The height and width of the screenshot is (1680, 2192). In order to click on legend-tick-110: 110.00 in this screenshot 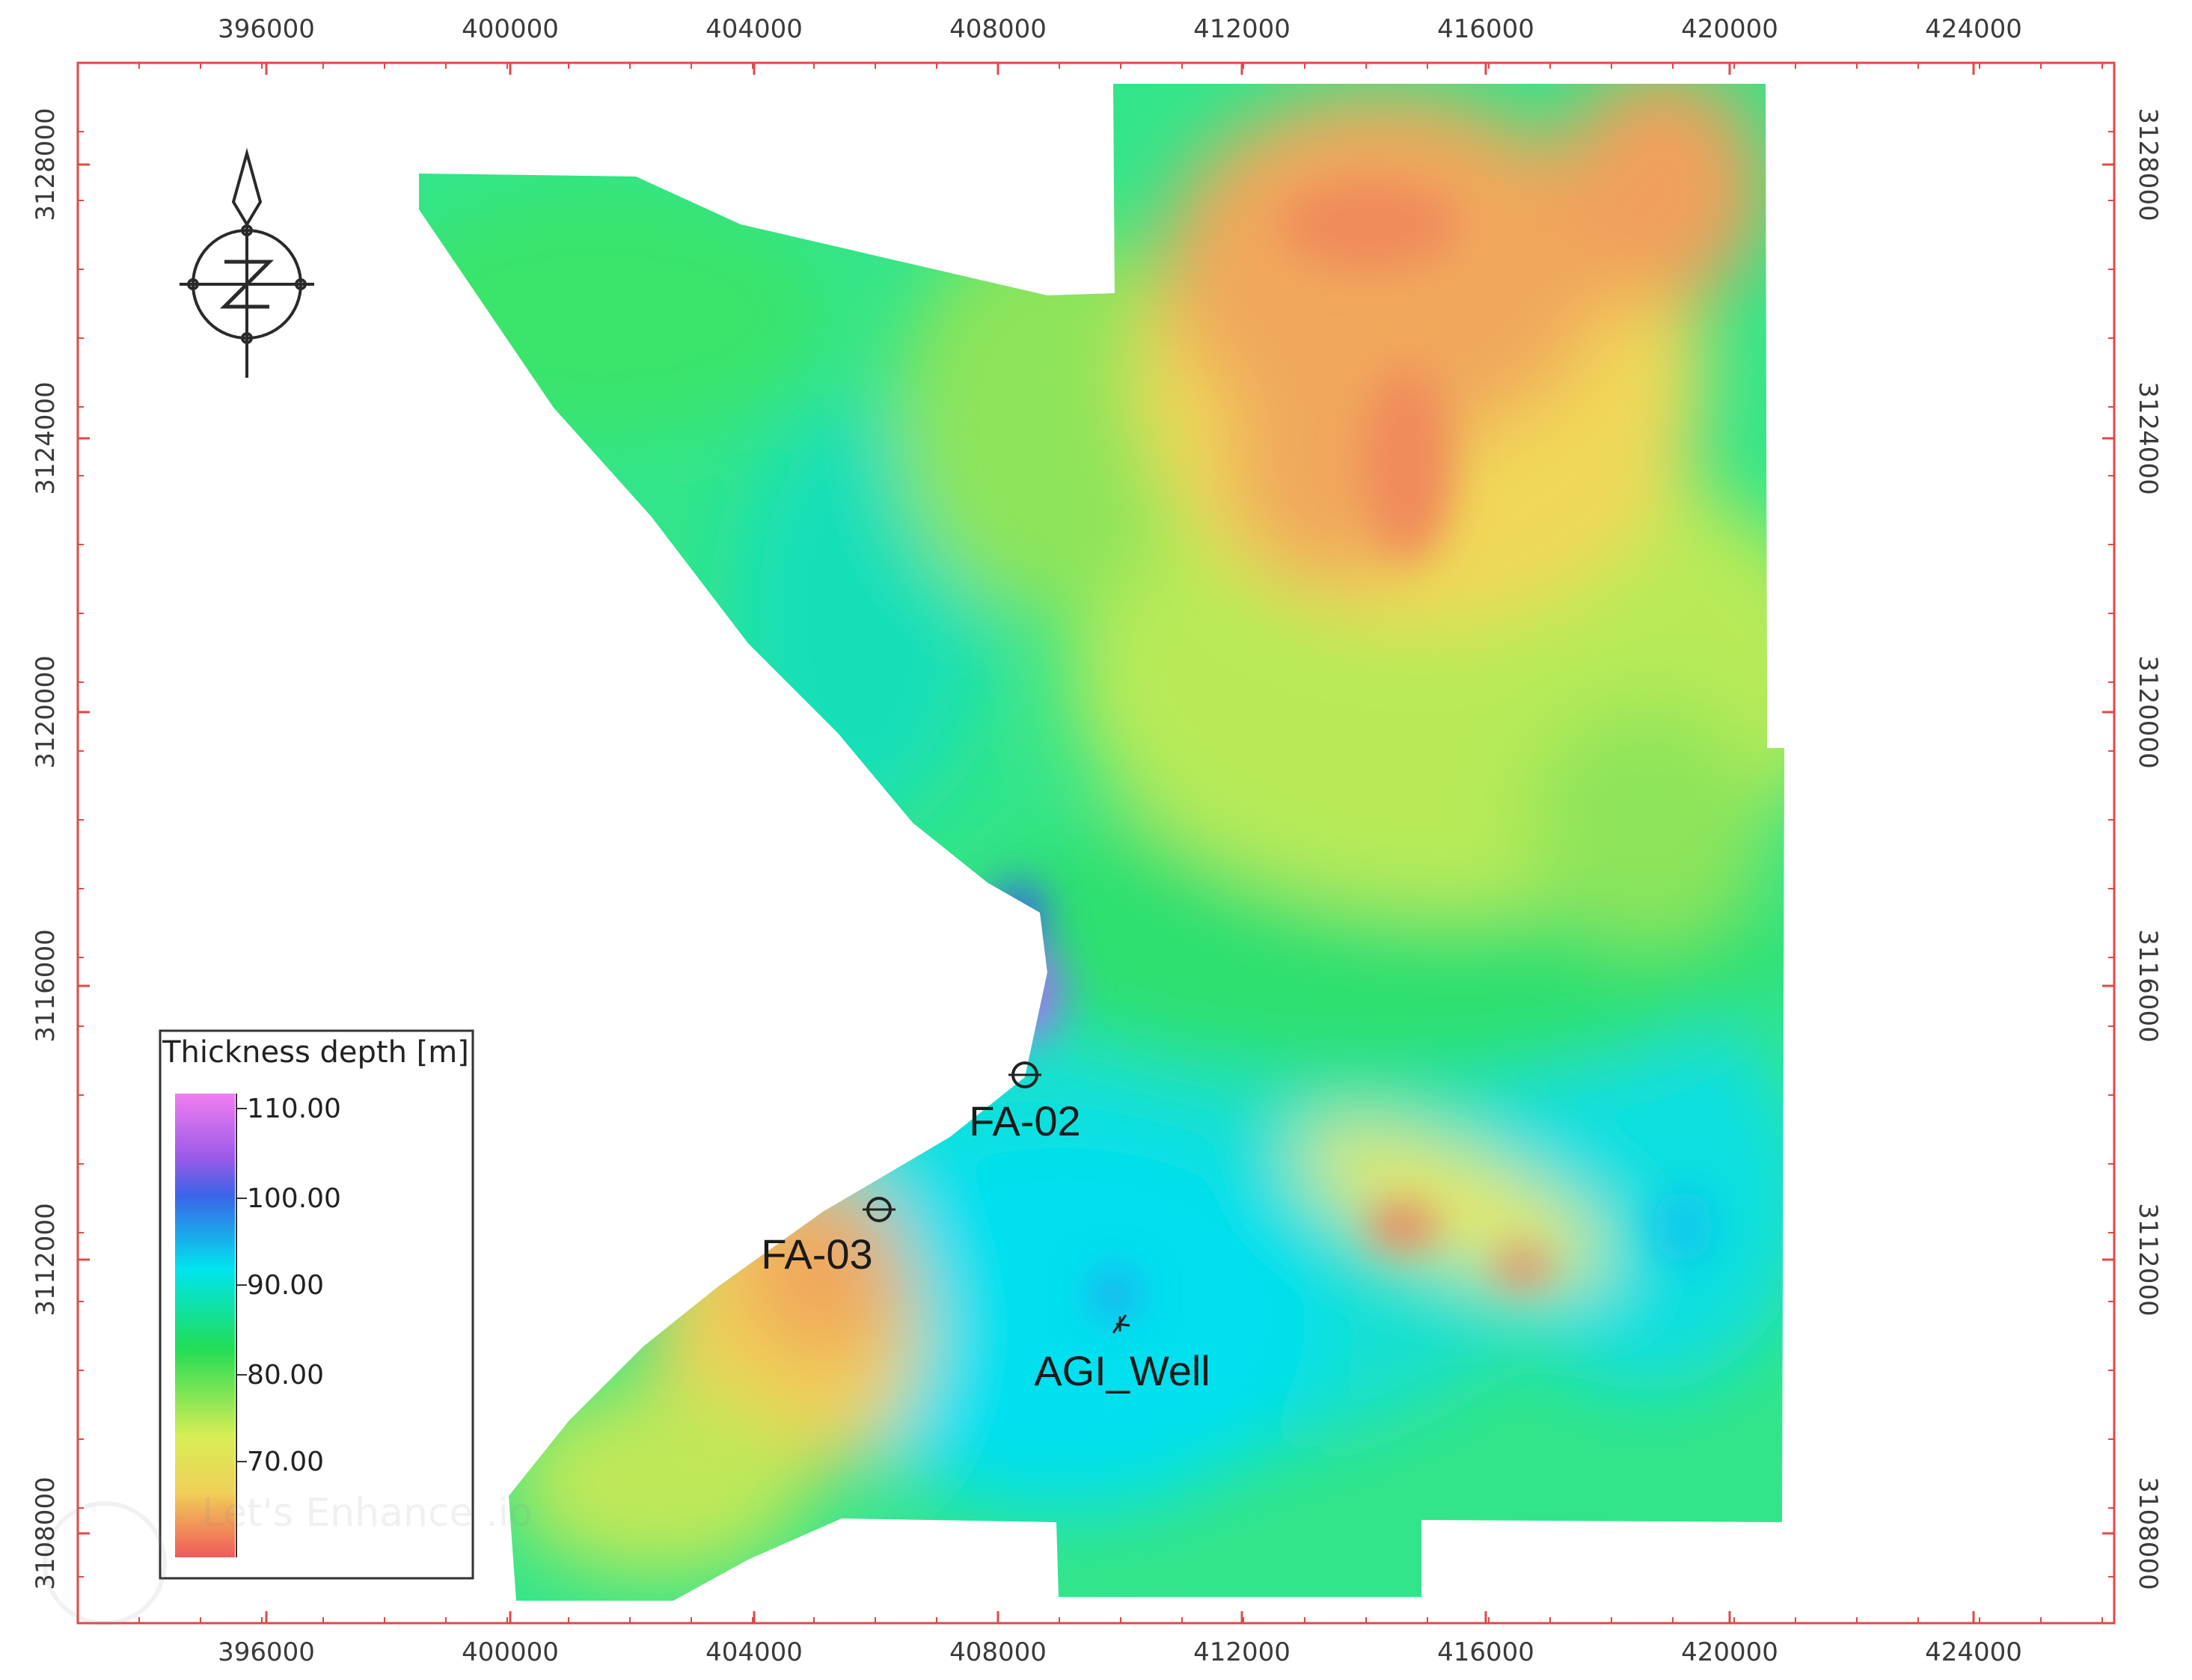, I will do `click(288, 1109)`.